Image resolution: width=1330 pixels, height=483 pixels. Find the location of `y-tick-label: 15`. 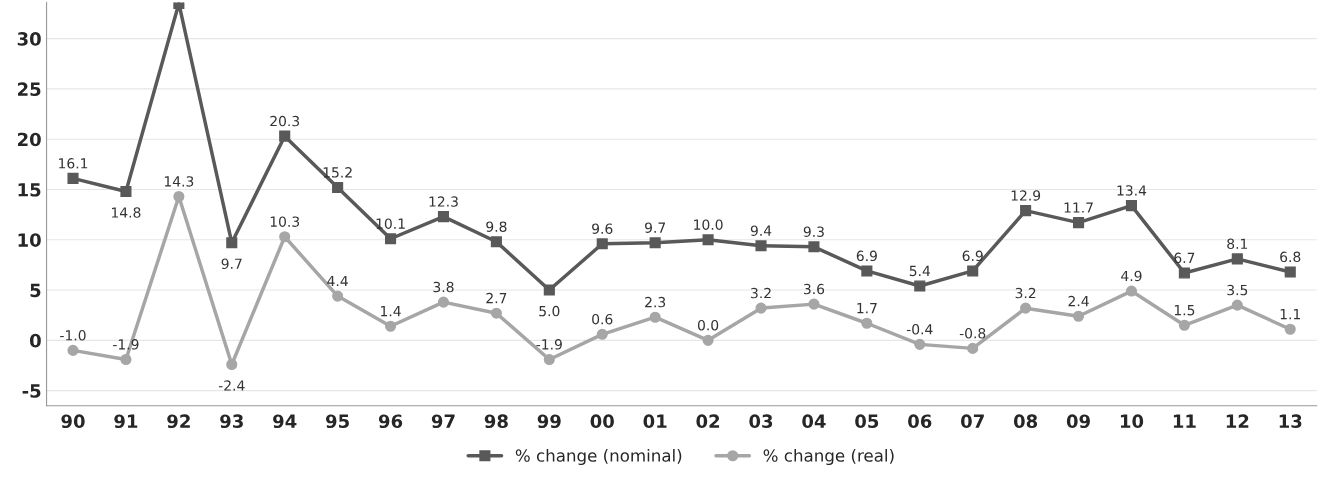

y-tick-label: 15 is located at coordinates (29, 190).